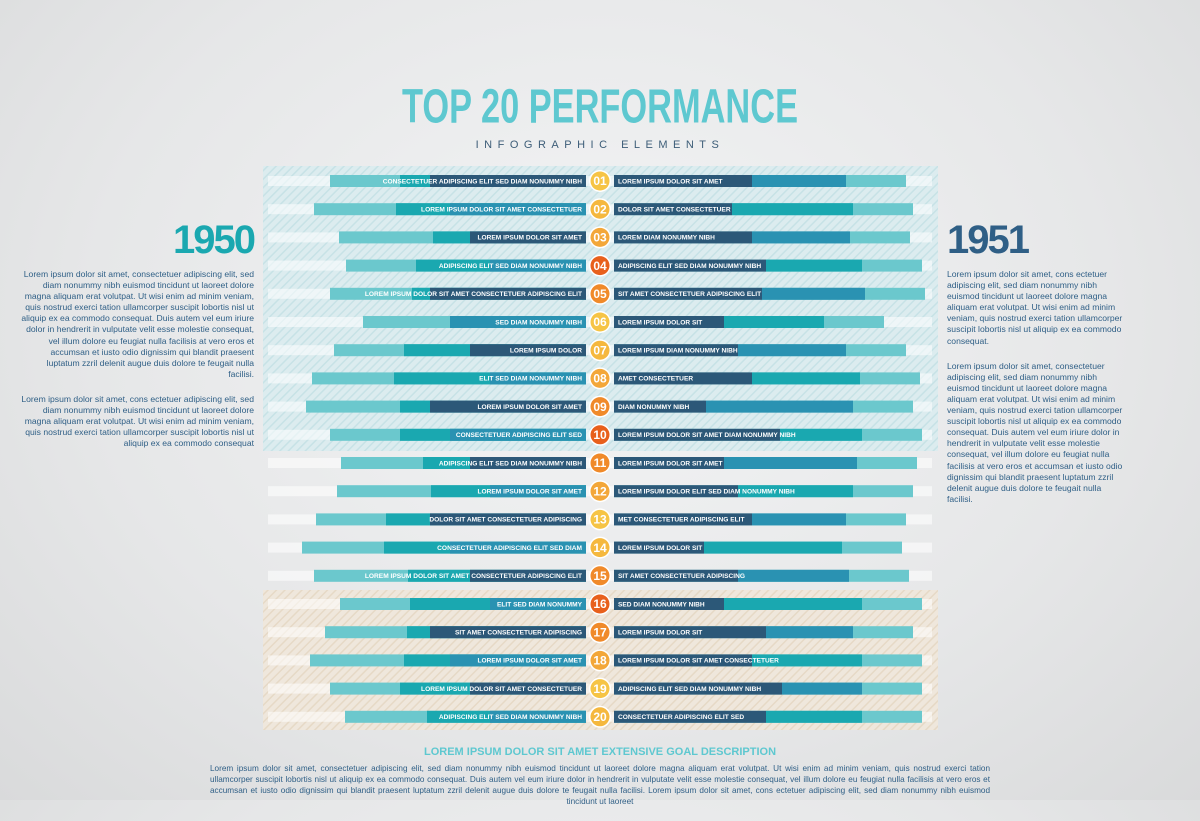  Describe the element at coordinates (600, 661) in the screenshot. I see `row-number: 18` at that location.